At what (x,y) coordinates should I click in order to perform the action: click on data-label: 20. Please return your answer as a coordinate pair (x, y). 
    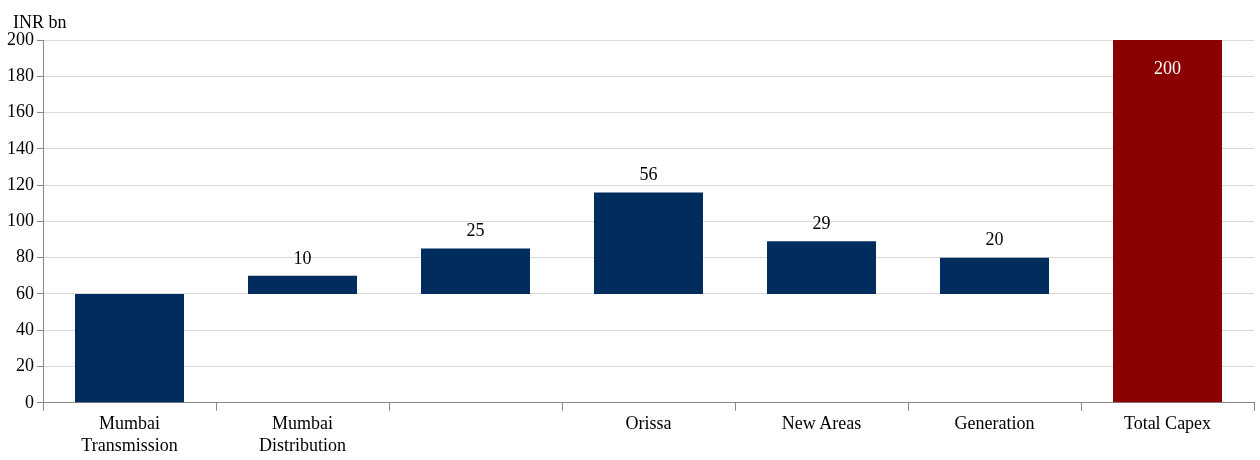
    Looking at the image, I should click on (994, 239).